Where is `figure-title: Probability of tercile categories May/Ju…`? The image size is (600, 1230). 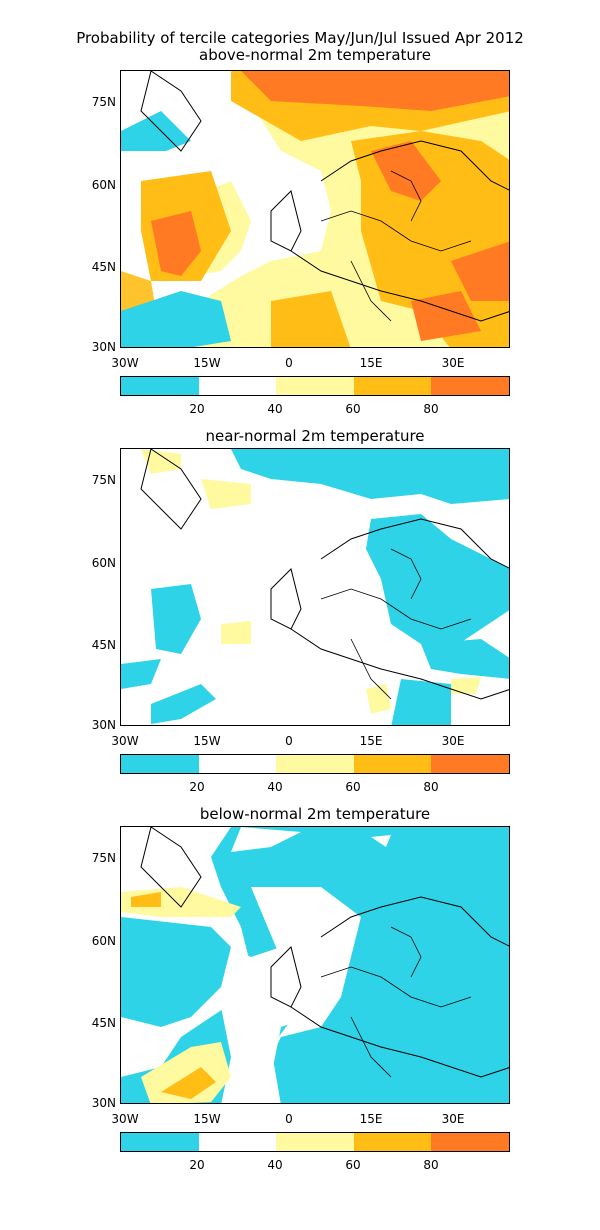
figure-title: Probability of tercile categories May/Ju… is located at coordinates (300, 38).